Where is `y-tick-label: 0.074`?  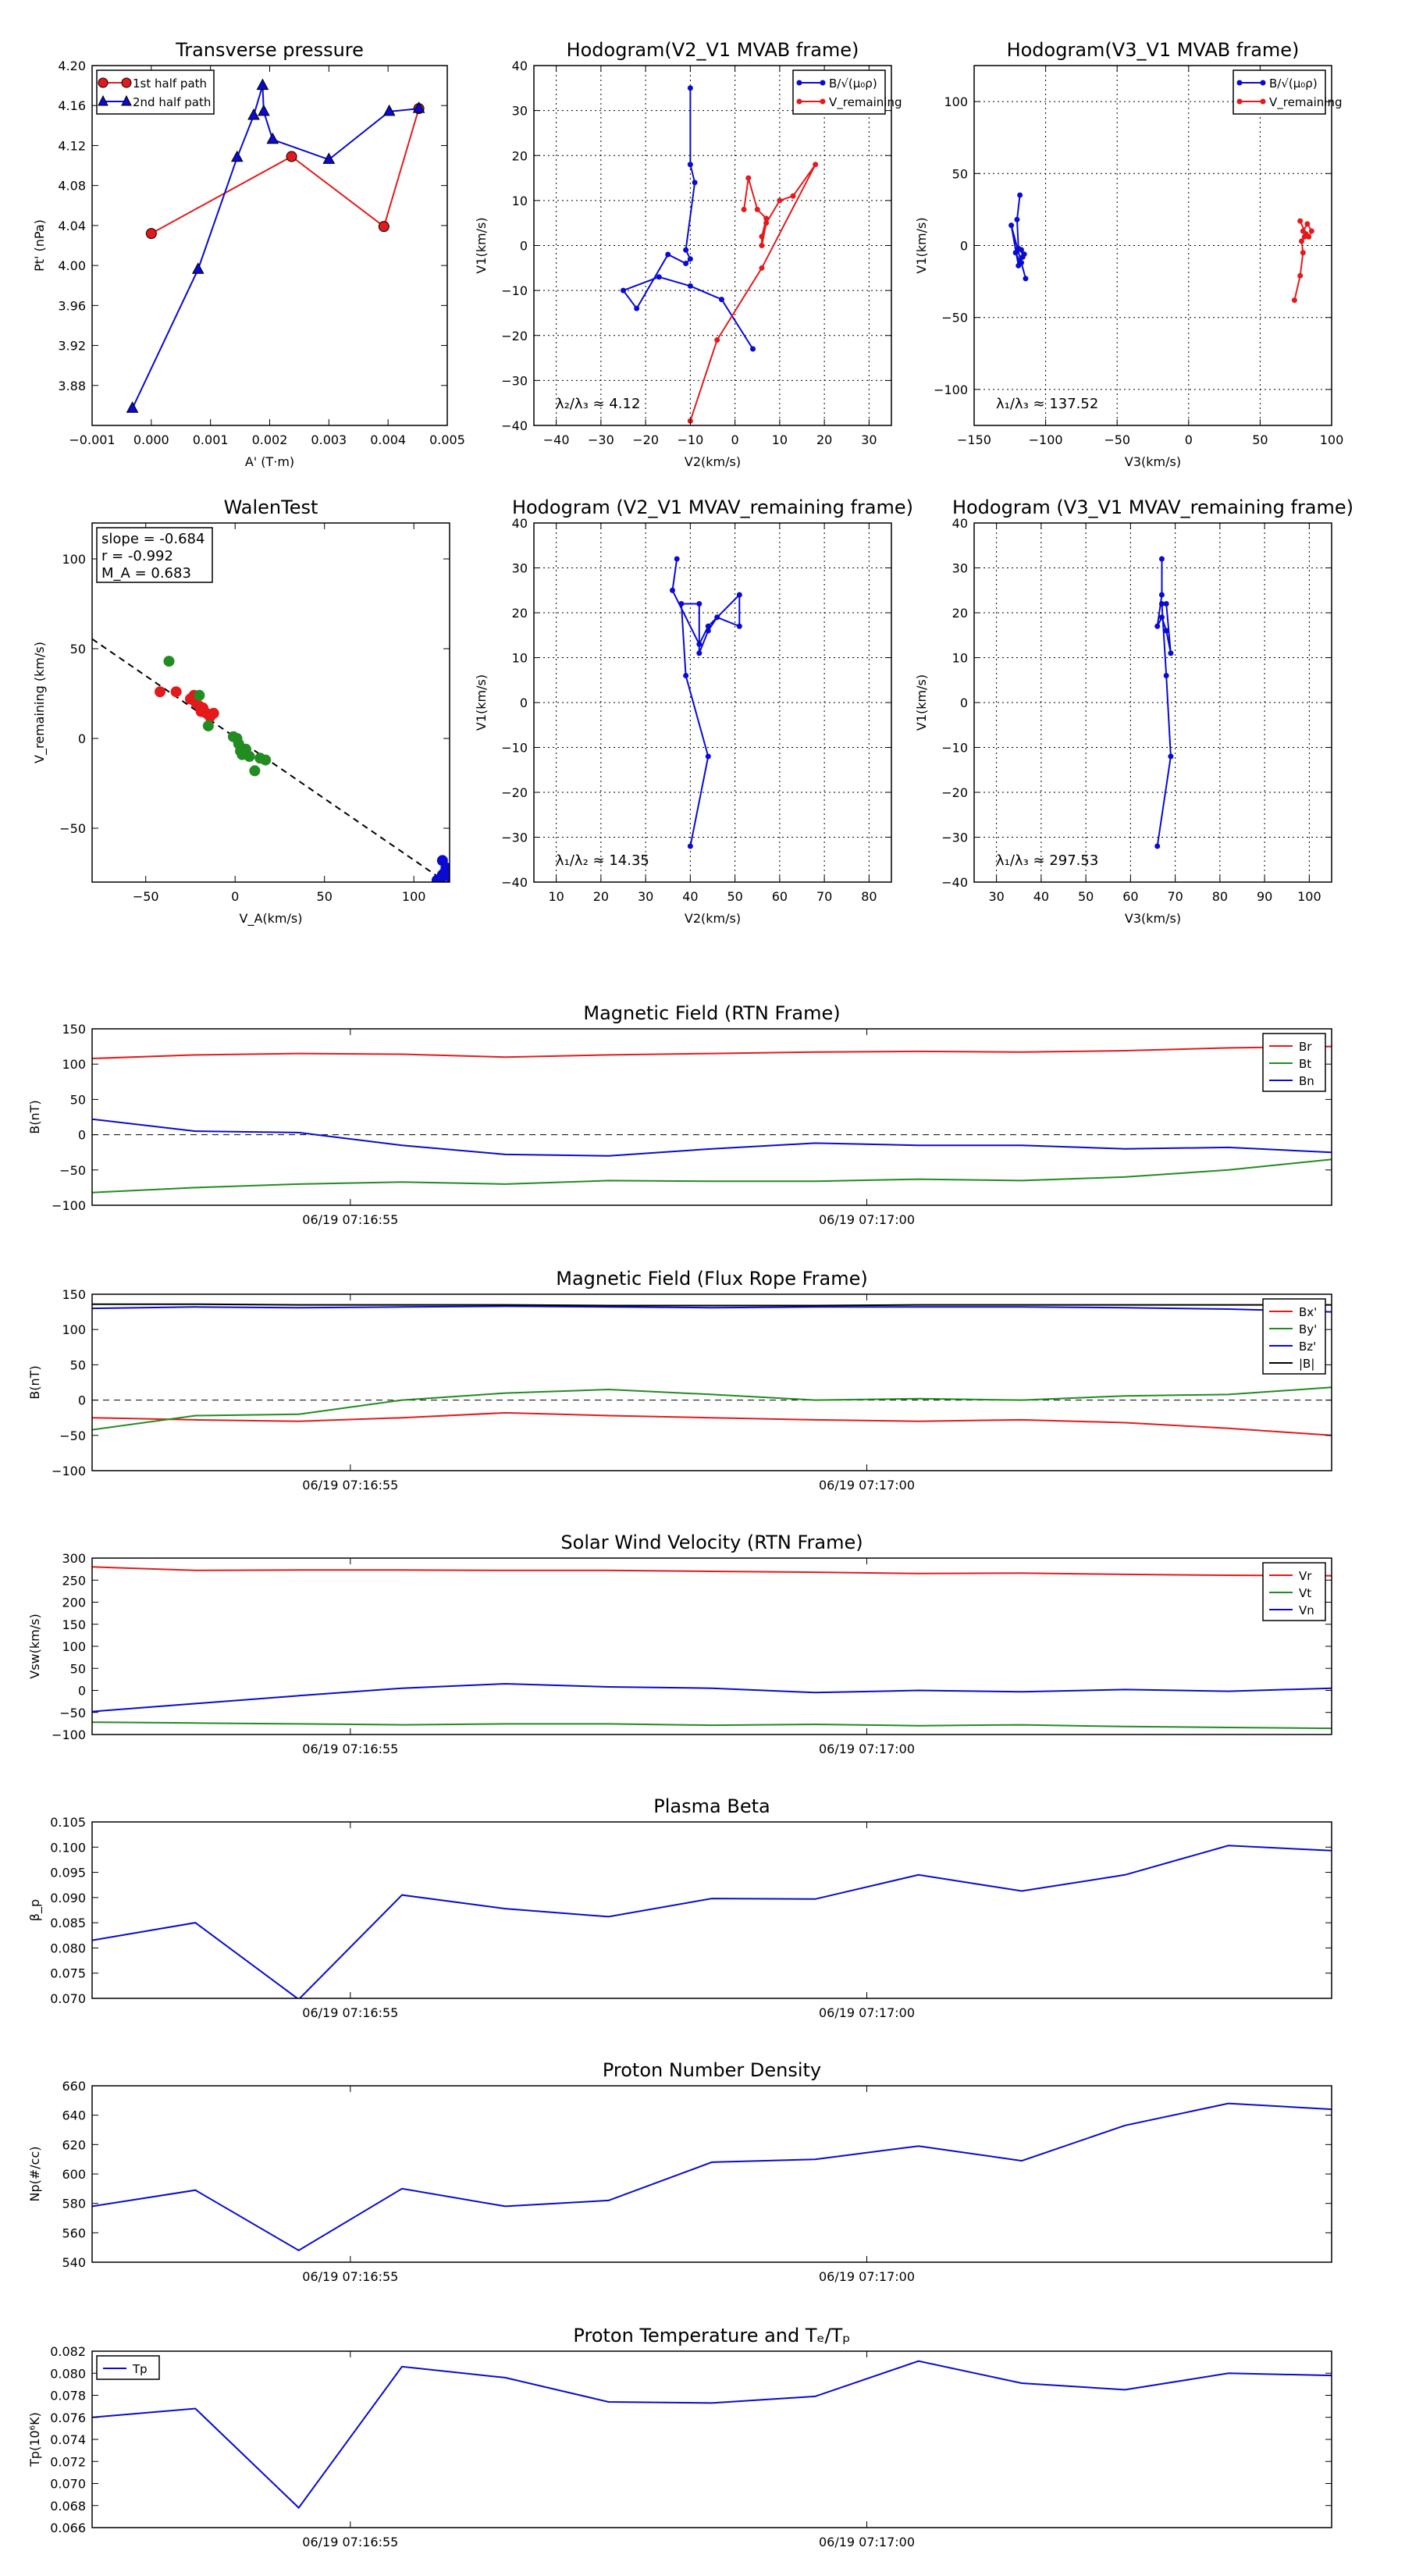
y-tick-label: 0.074 is located at coordinates (68, 2439).